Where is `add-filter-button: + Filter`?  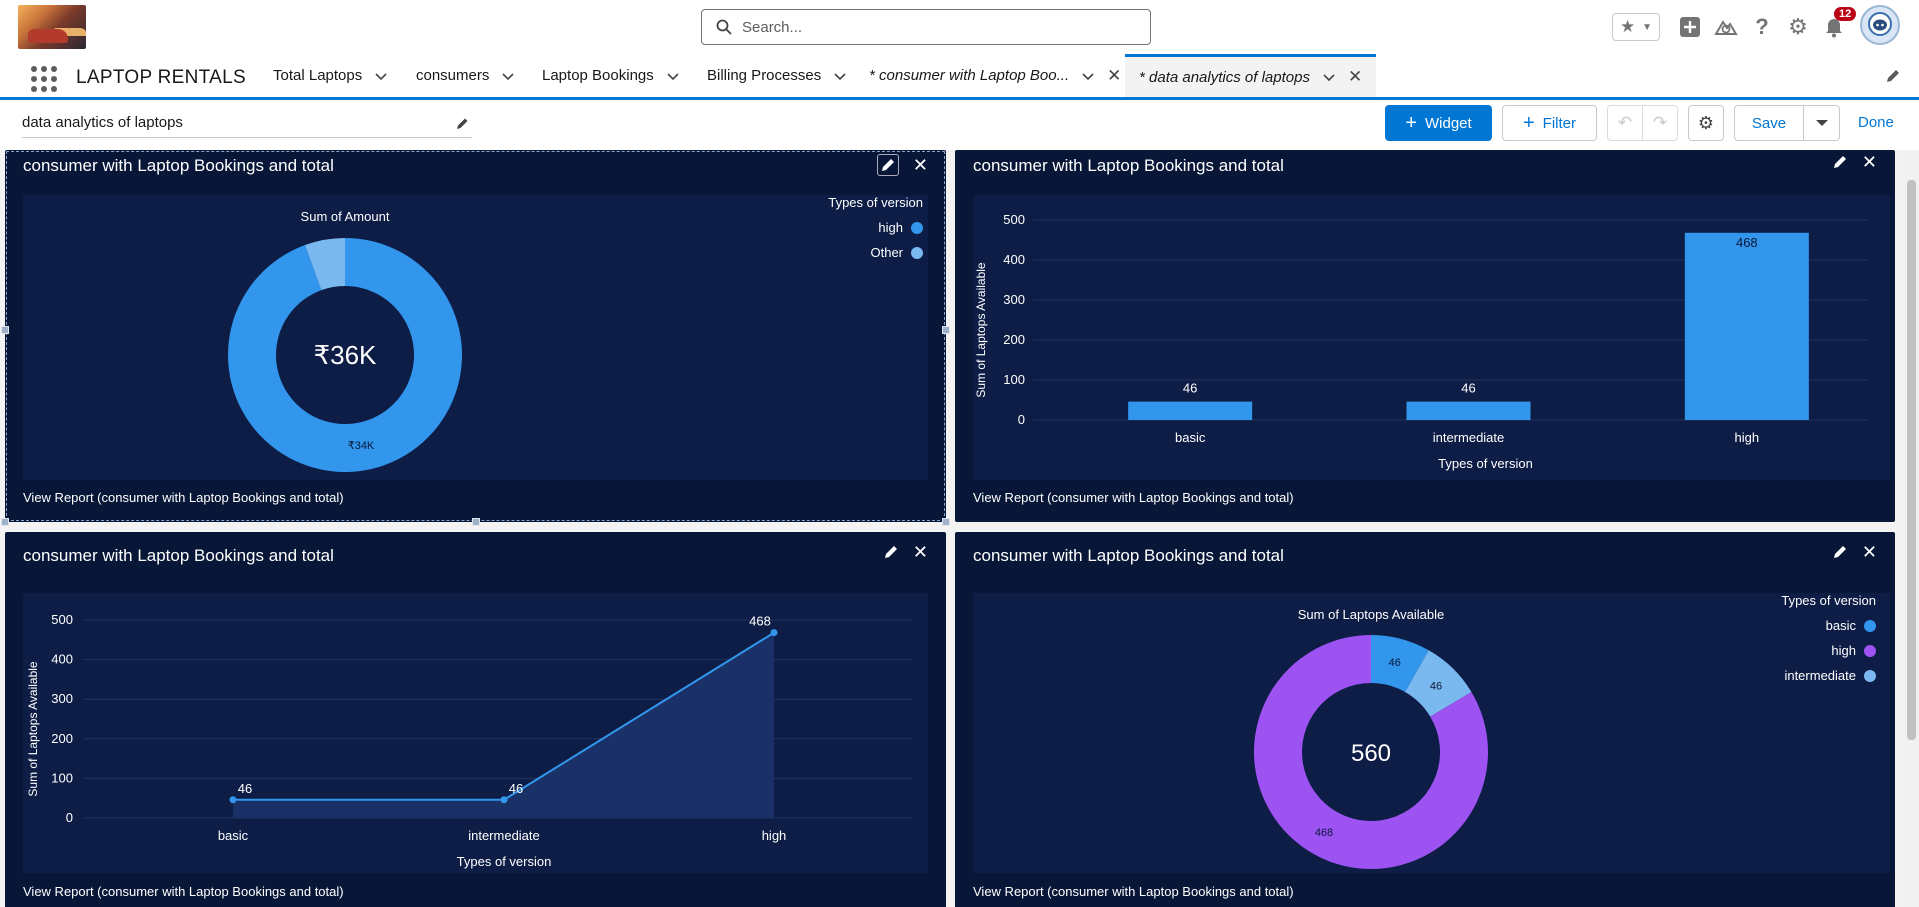 add-filter-button: + Filter is located at coordinates (1549, 123).